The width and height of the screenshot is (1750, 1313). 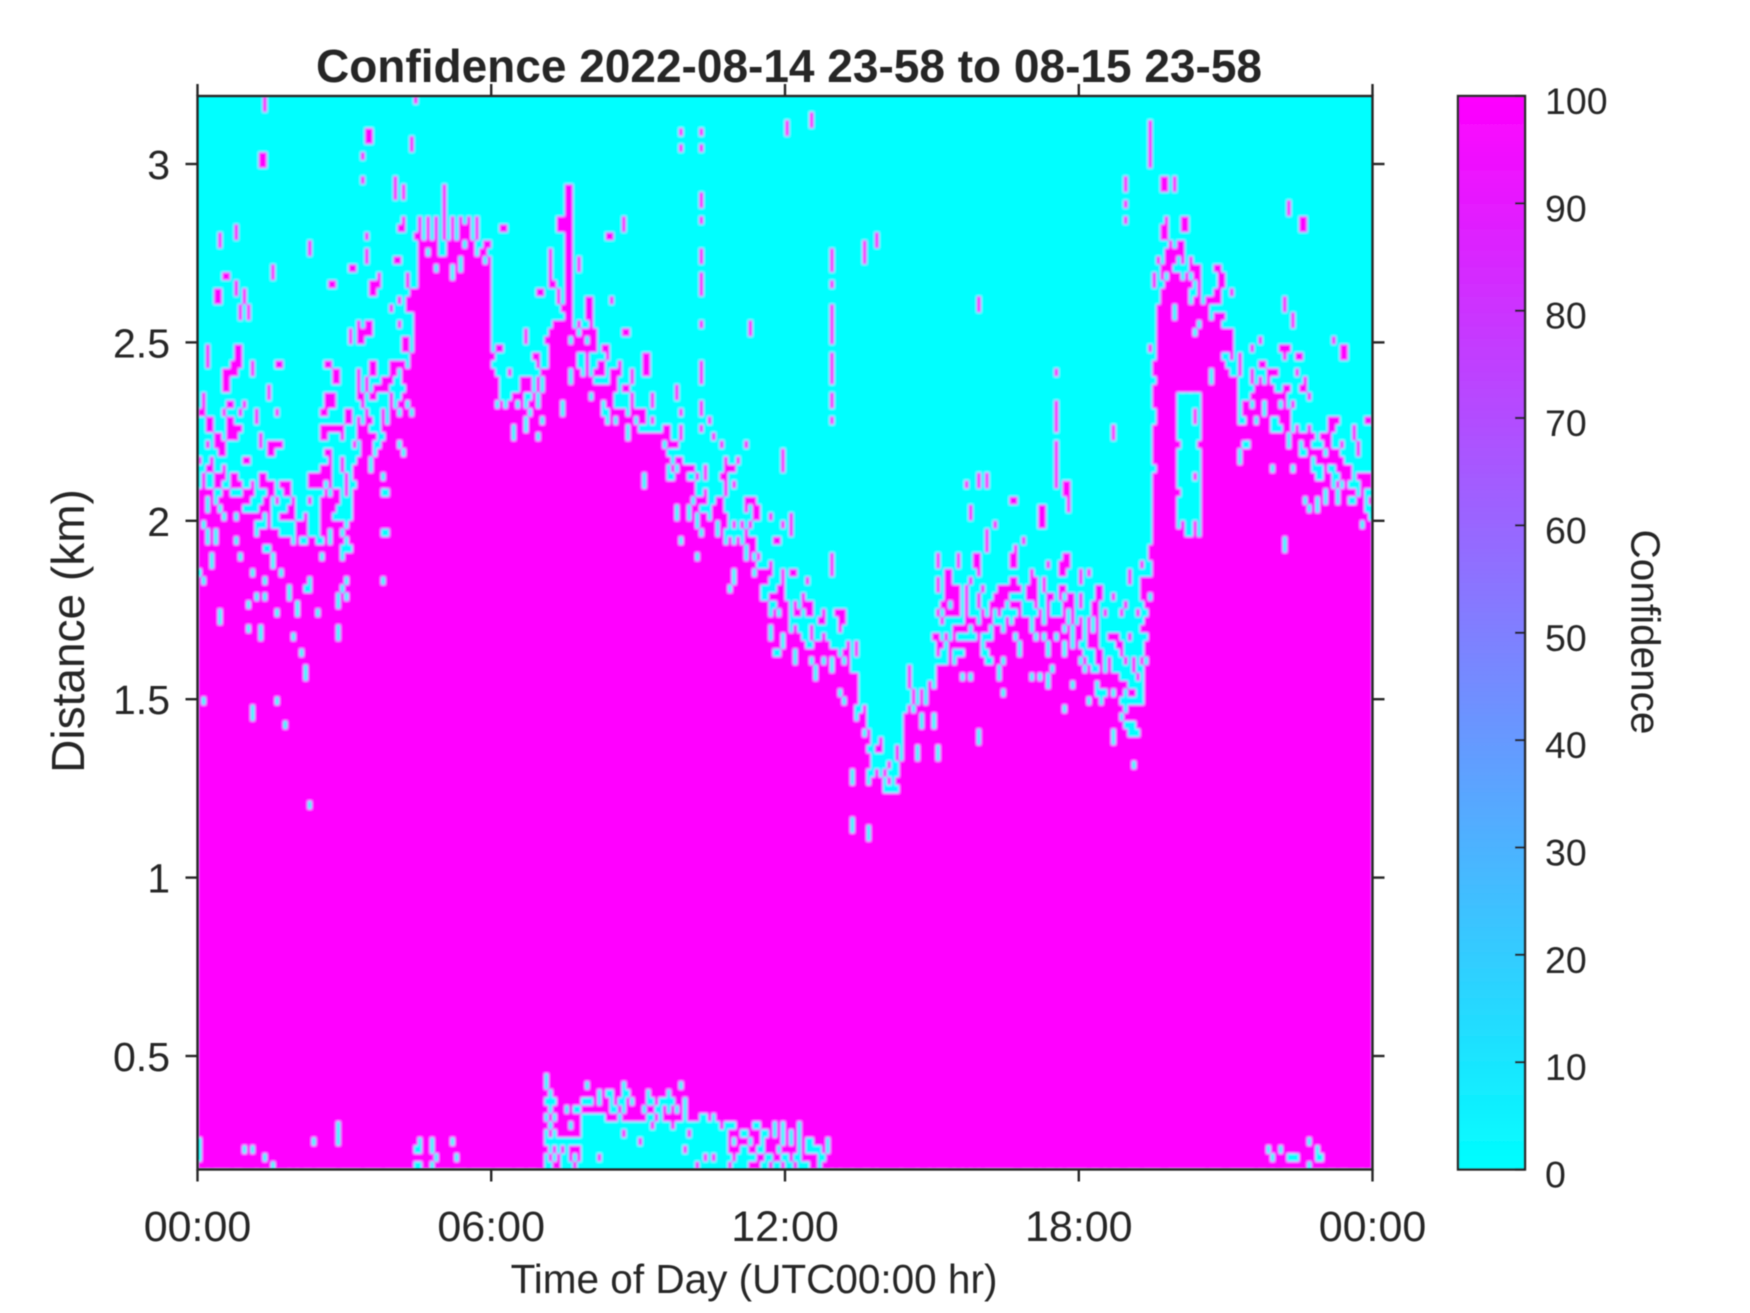 What do you see at coordinates (158, 165) in the screenshot?
I see `svg-text: 3` at bounding box center [158, 165].